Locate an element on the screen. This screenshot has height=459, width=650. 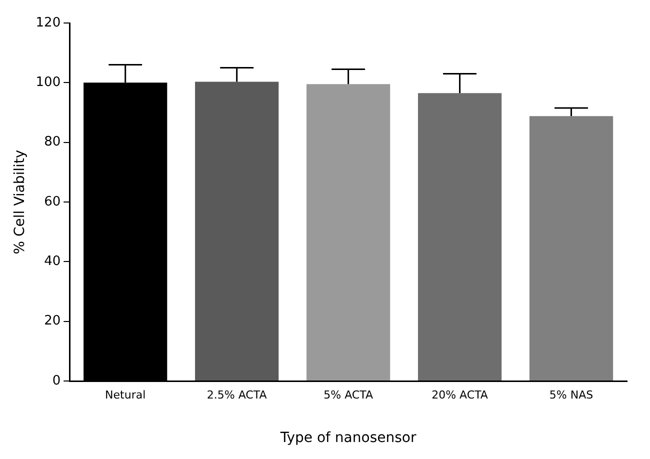
y-tick-label: 20 is located at coordinates (52, 321).